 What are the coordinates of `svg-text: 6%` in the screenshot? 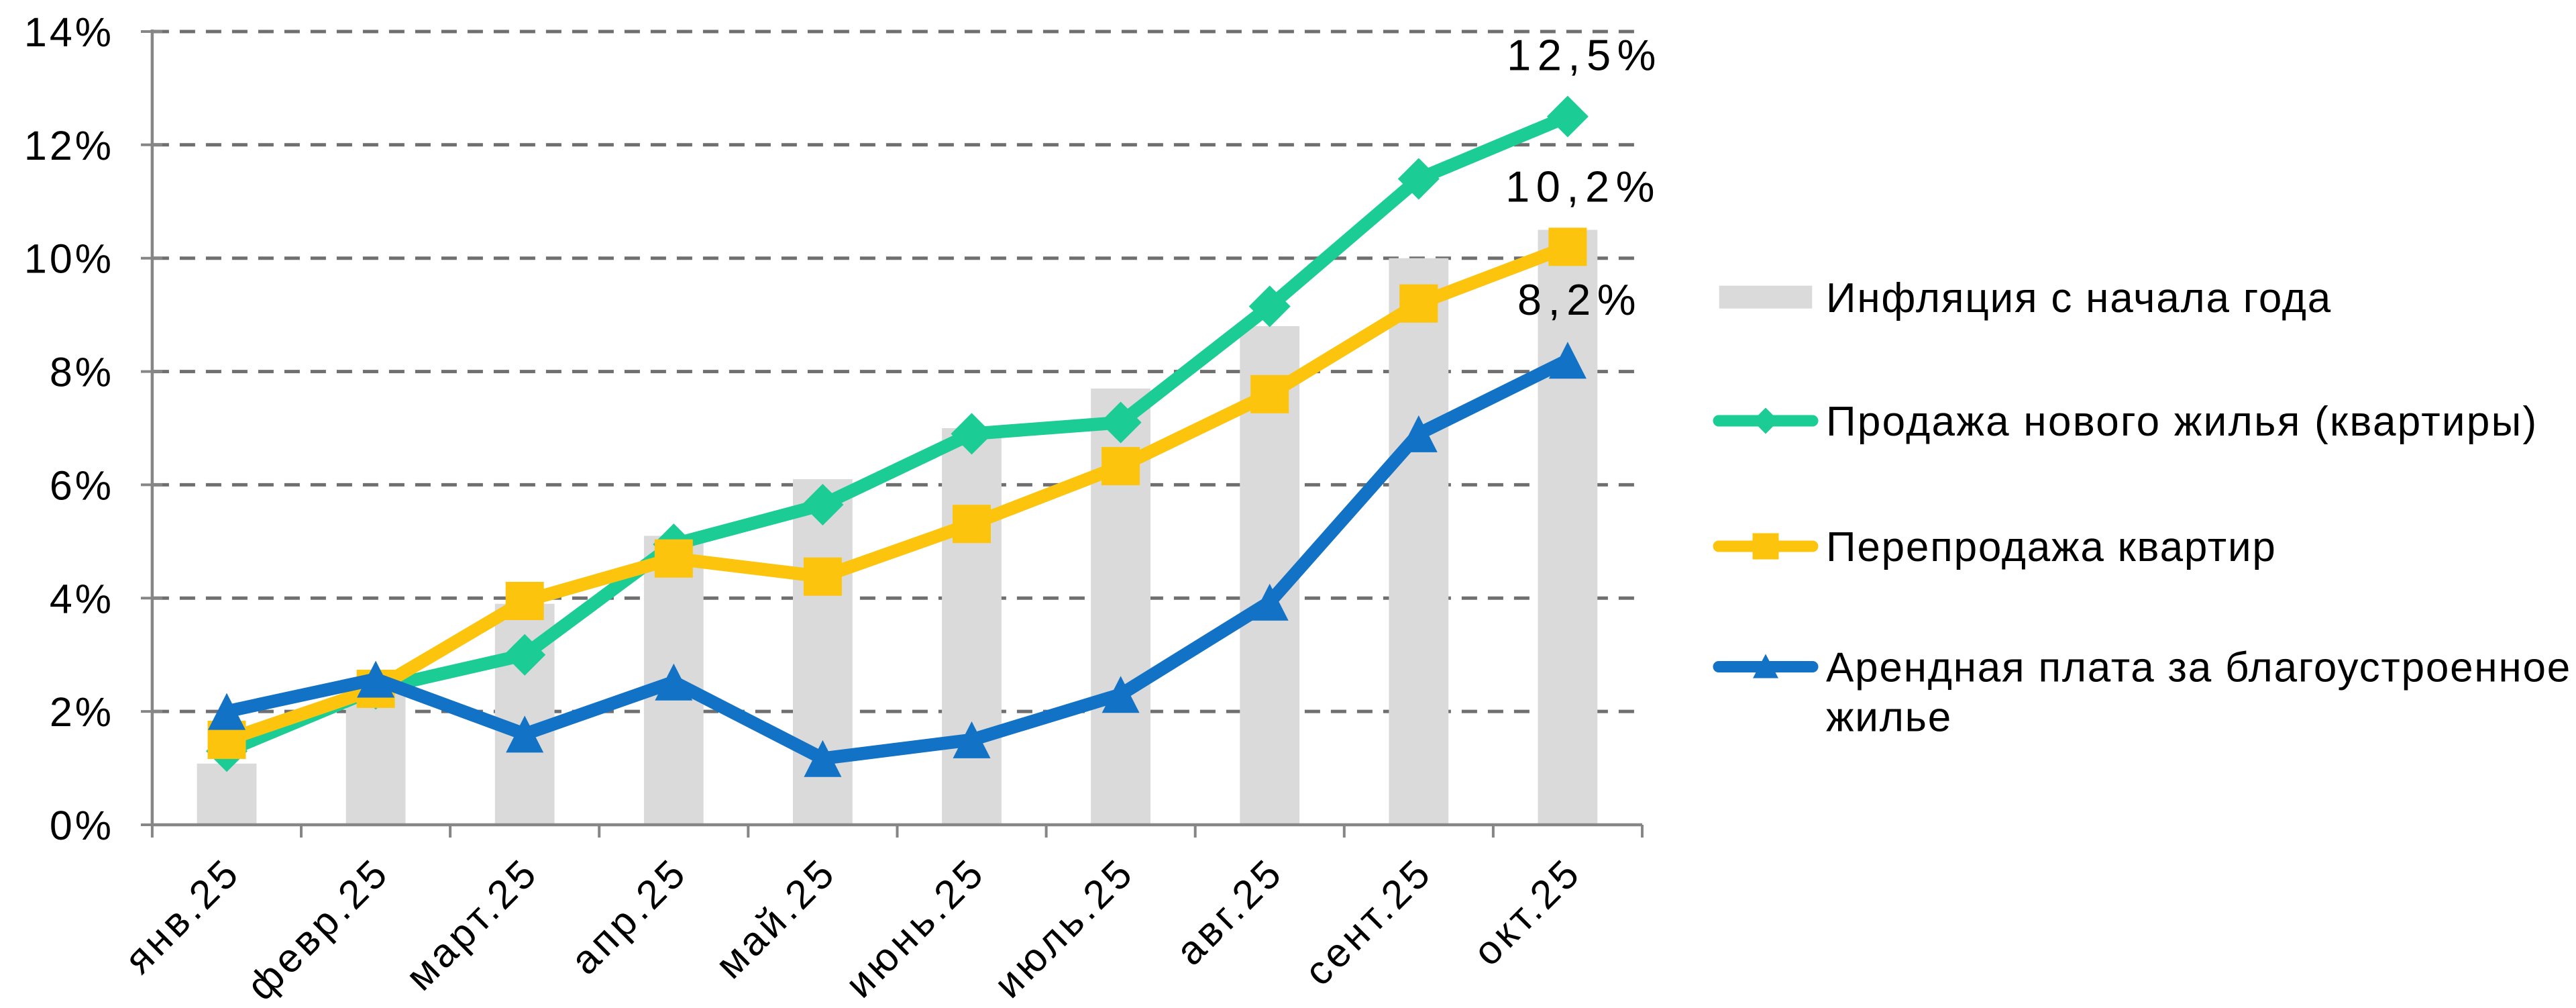 It's located at (82, 485).